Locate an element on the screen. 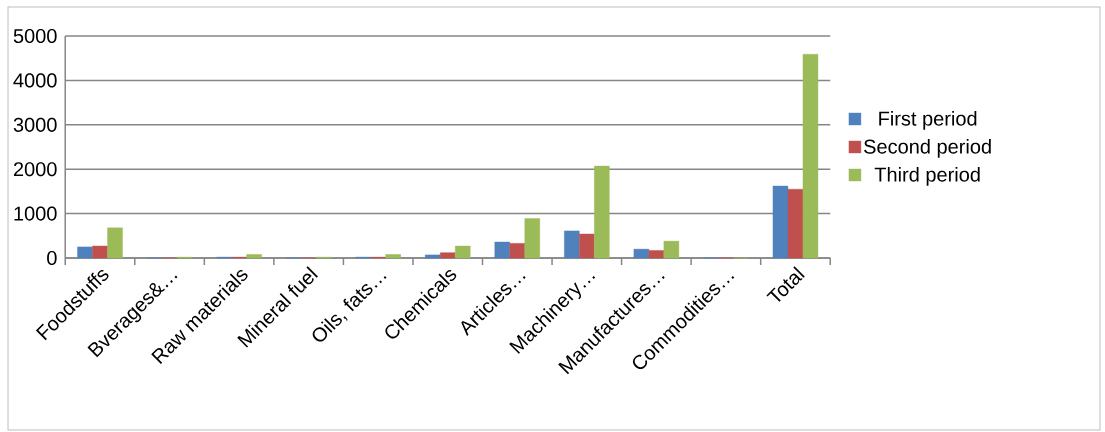  legend-label: Second period is located at coordinates (927, 148).